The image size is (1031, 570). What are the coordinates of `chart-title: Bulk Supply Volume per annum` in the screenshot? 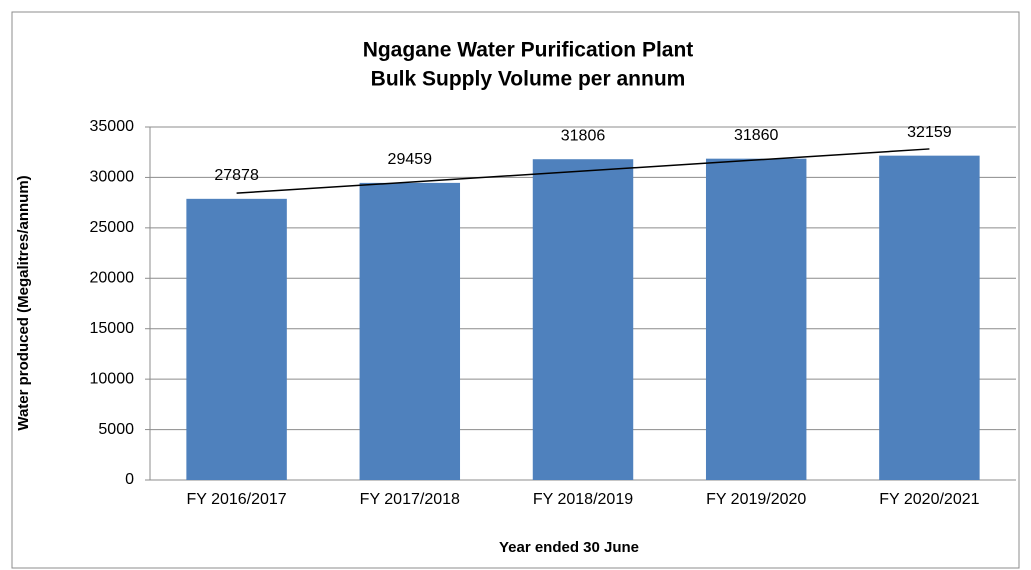 It's located at (528, 79).